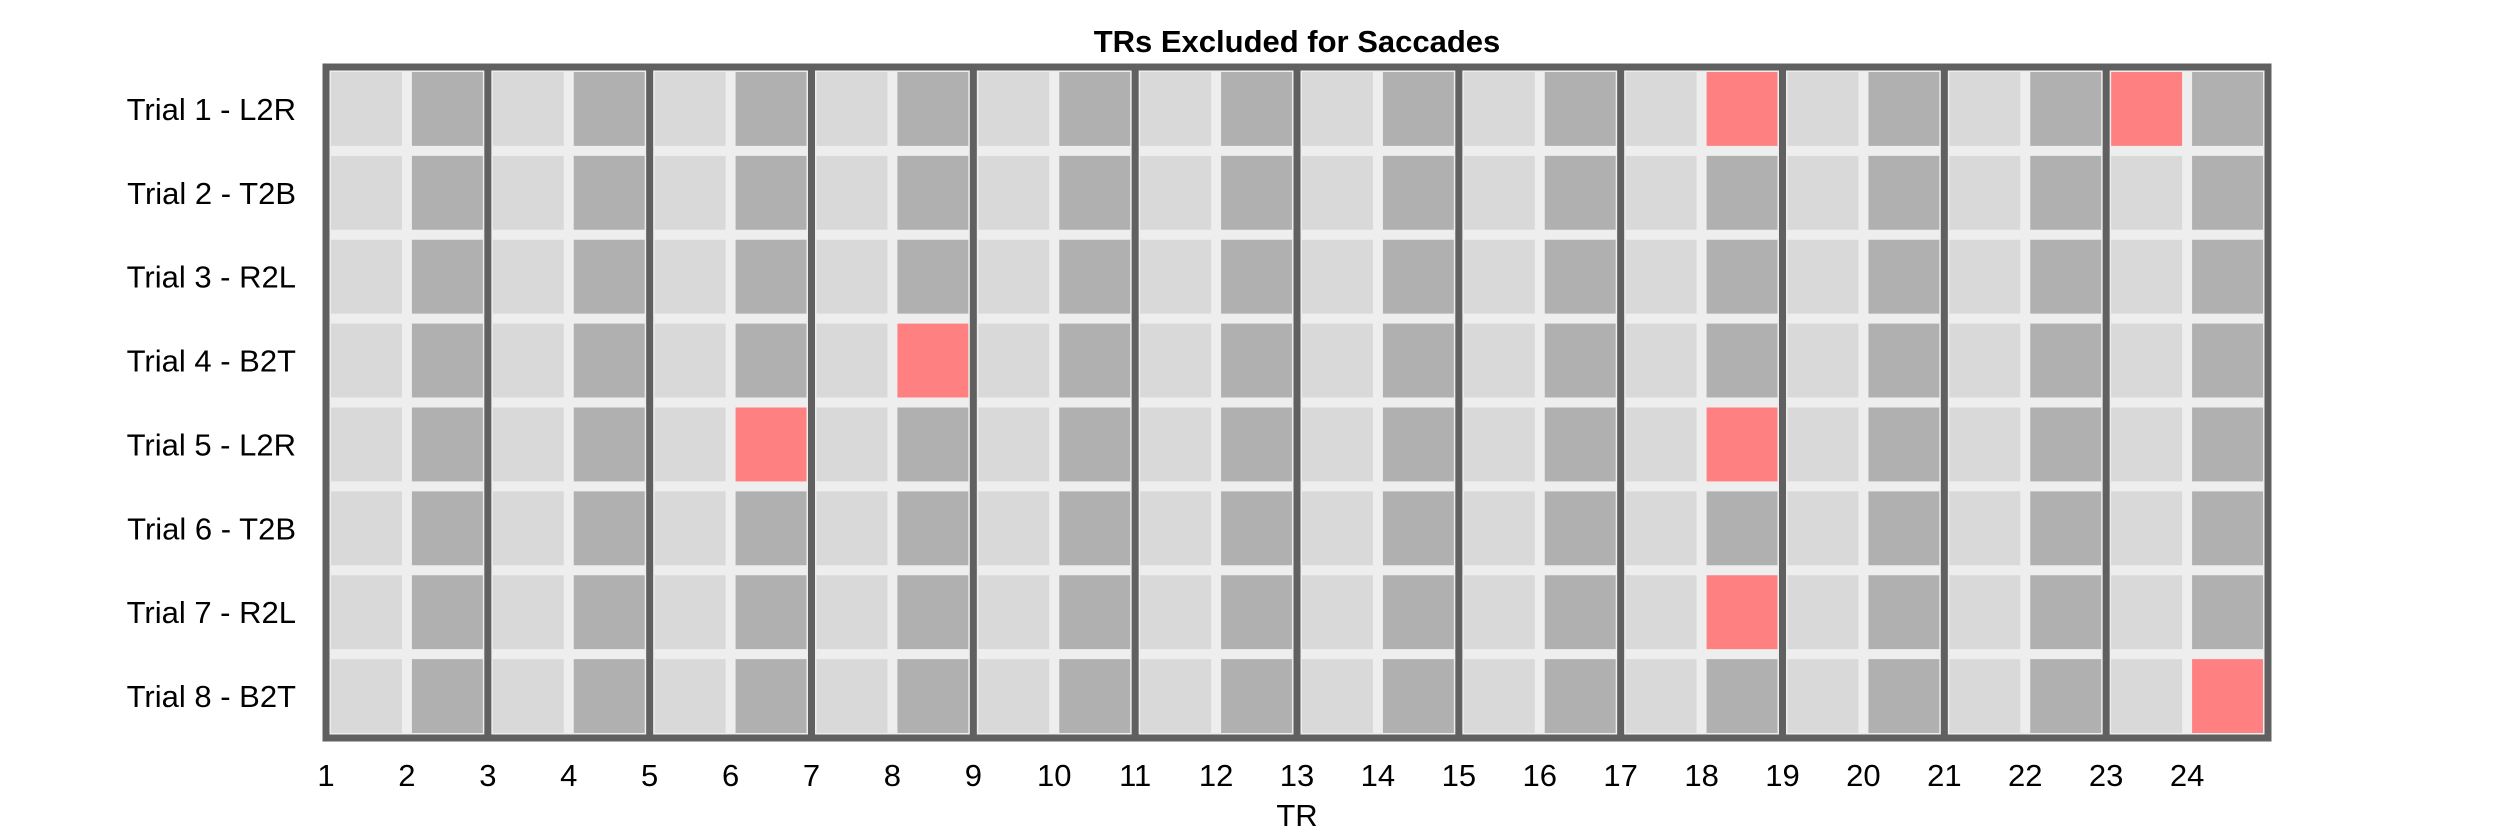  I want to click on row-label: Trial 3 - R2L, so click(211, 277).